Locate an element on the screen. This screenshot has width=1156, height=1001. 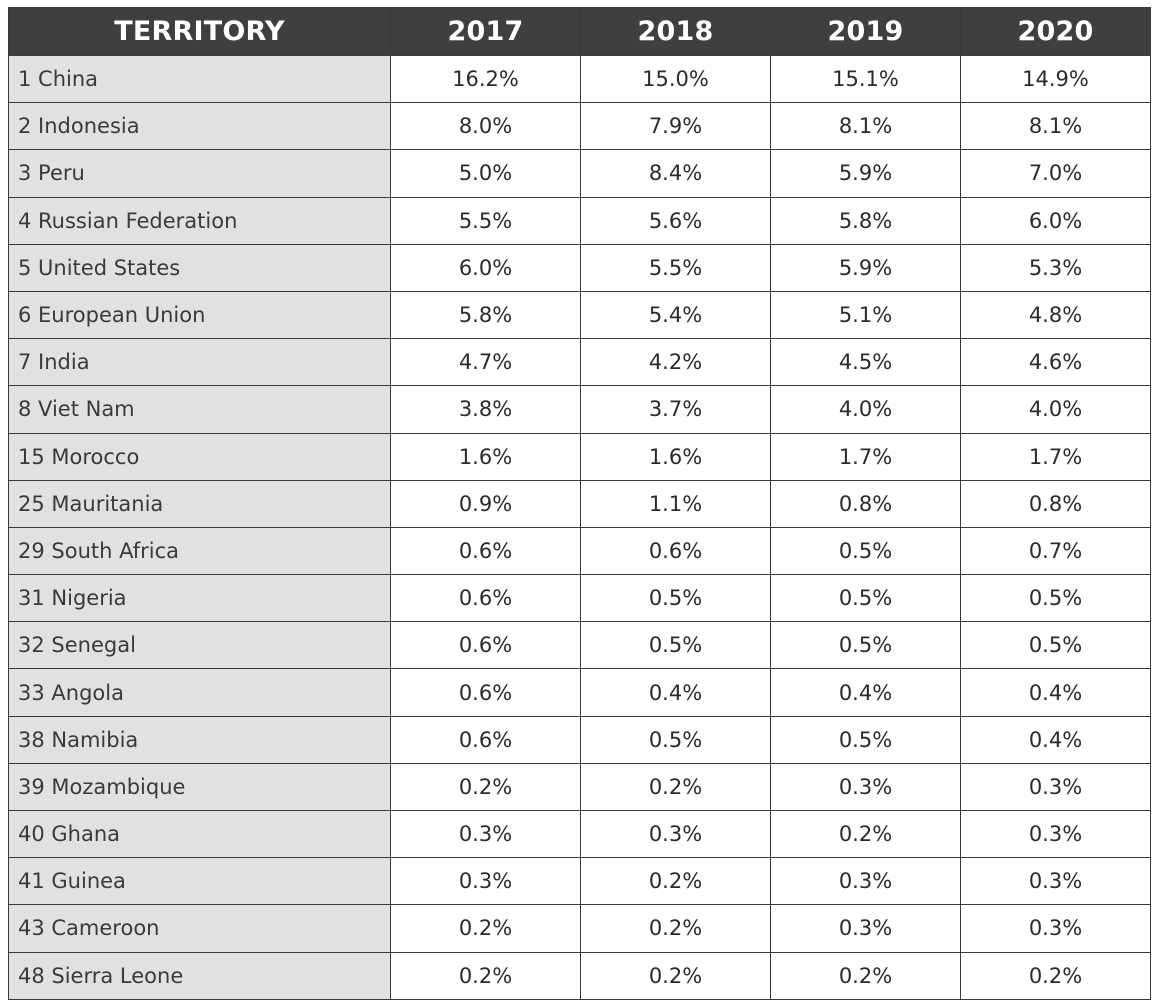
share-value-cell: 8.4% is located at coordinates (675, 173).